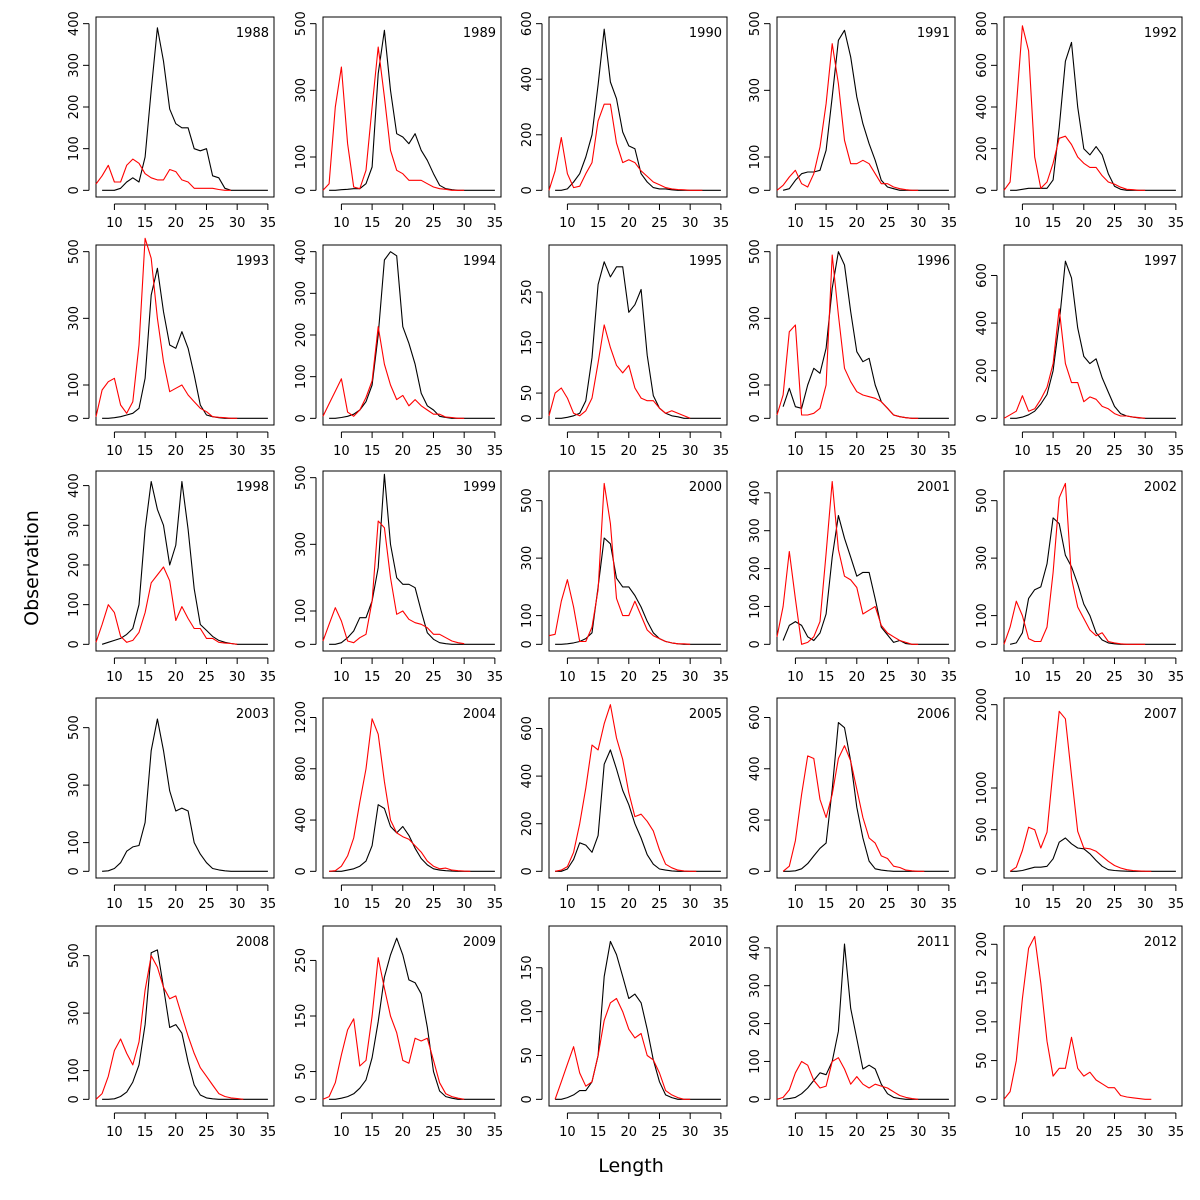 Image resolution: width=1200 pixels, height=1200 pixels. Describe the element at coordinates (1160, 714) in the screenshot. I see `panel-year-label: 2007` at that location.